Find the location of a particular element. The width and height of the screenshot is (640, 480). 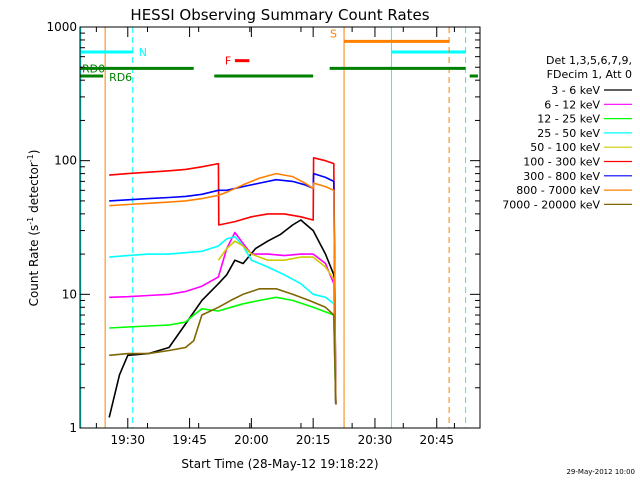

footer-date: 29-May-2012 10:00 is located at coordinates (600, 472).